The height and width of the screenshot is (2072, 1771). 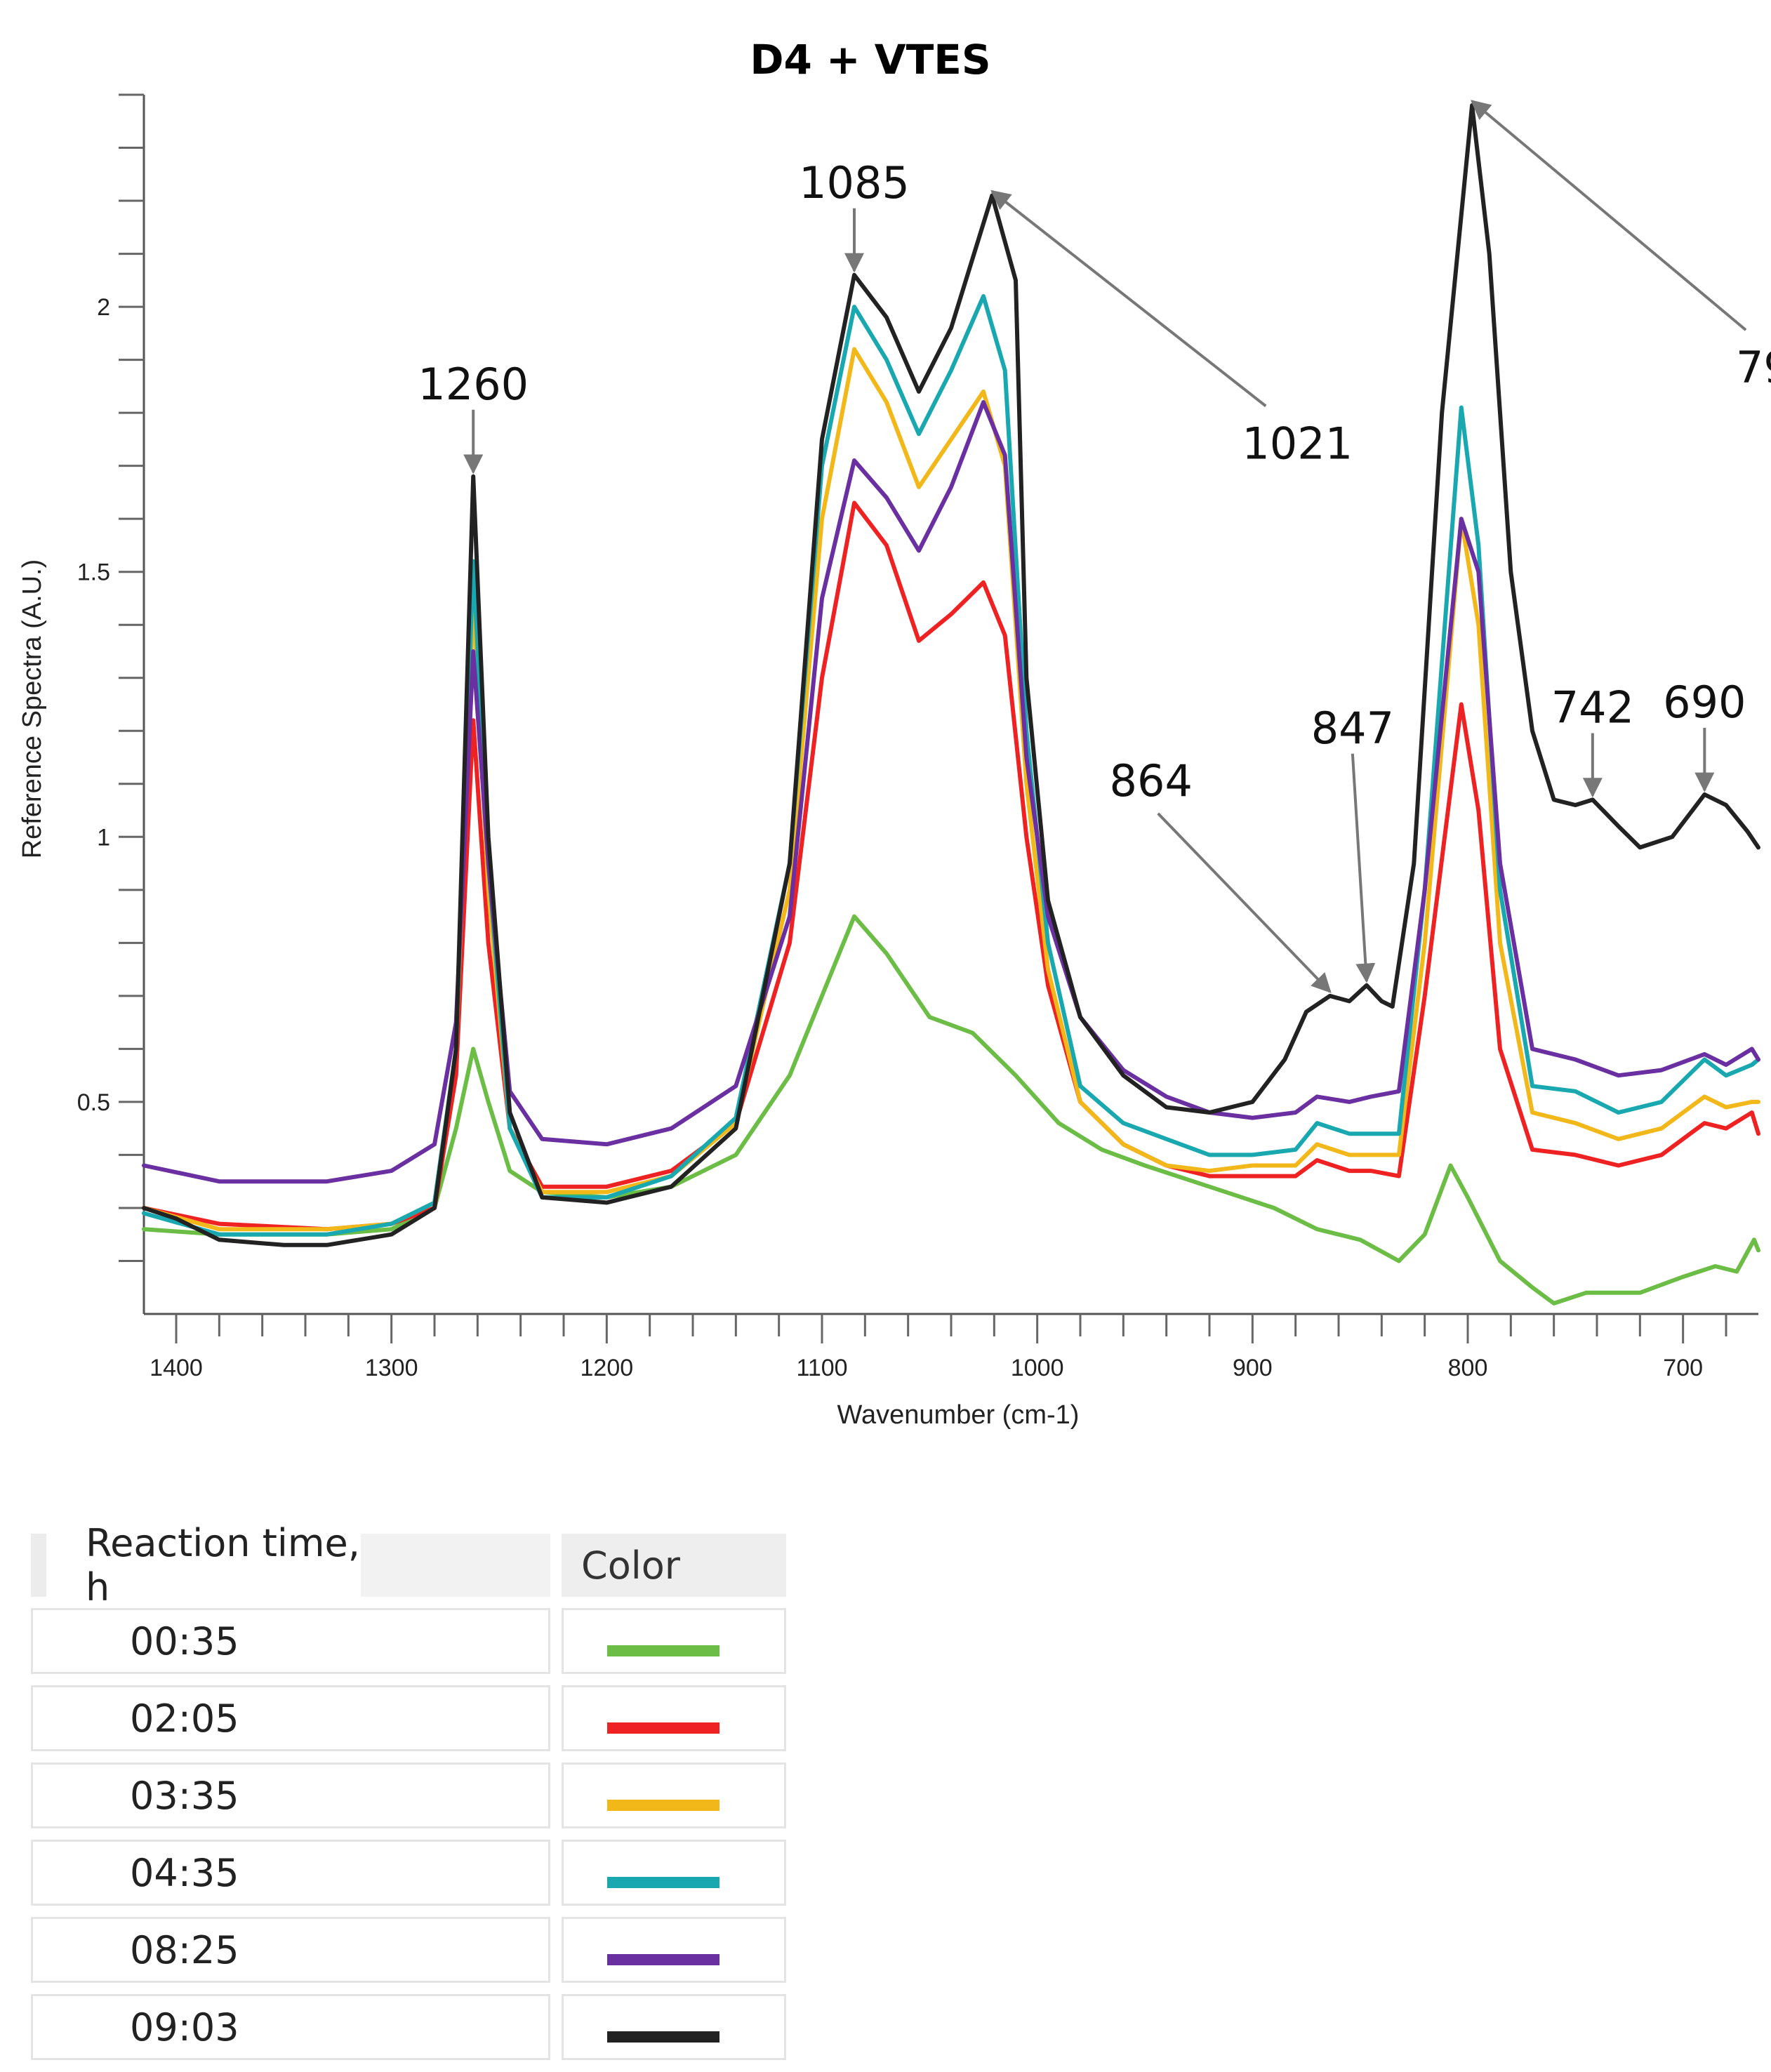 What do you see at coordinates (1704, 702) in the screenshot?
I see `peak-label-690: 690` at bounding box center [1704, 702].